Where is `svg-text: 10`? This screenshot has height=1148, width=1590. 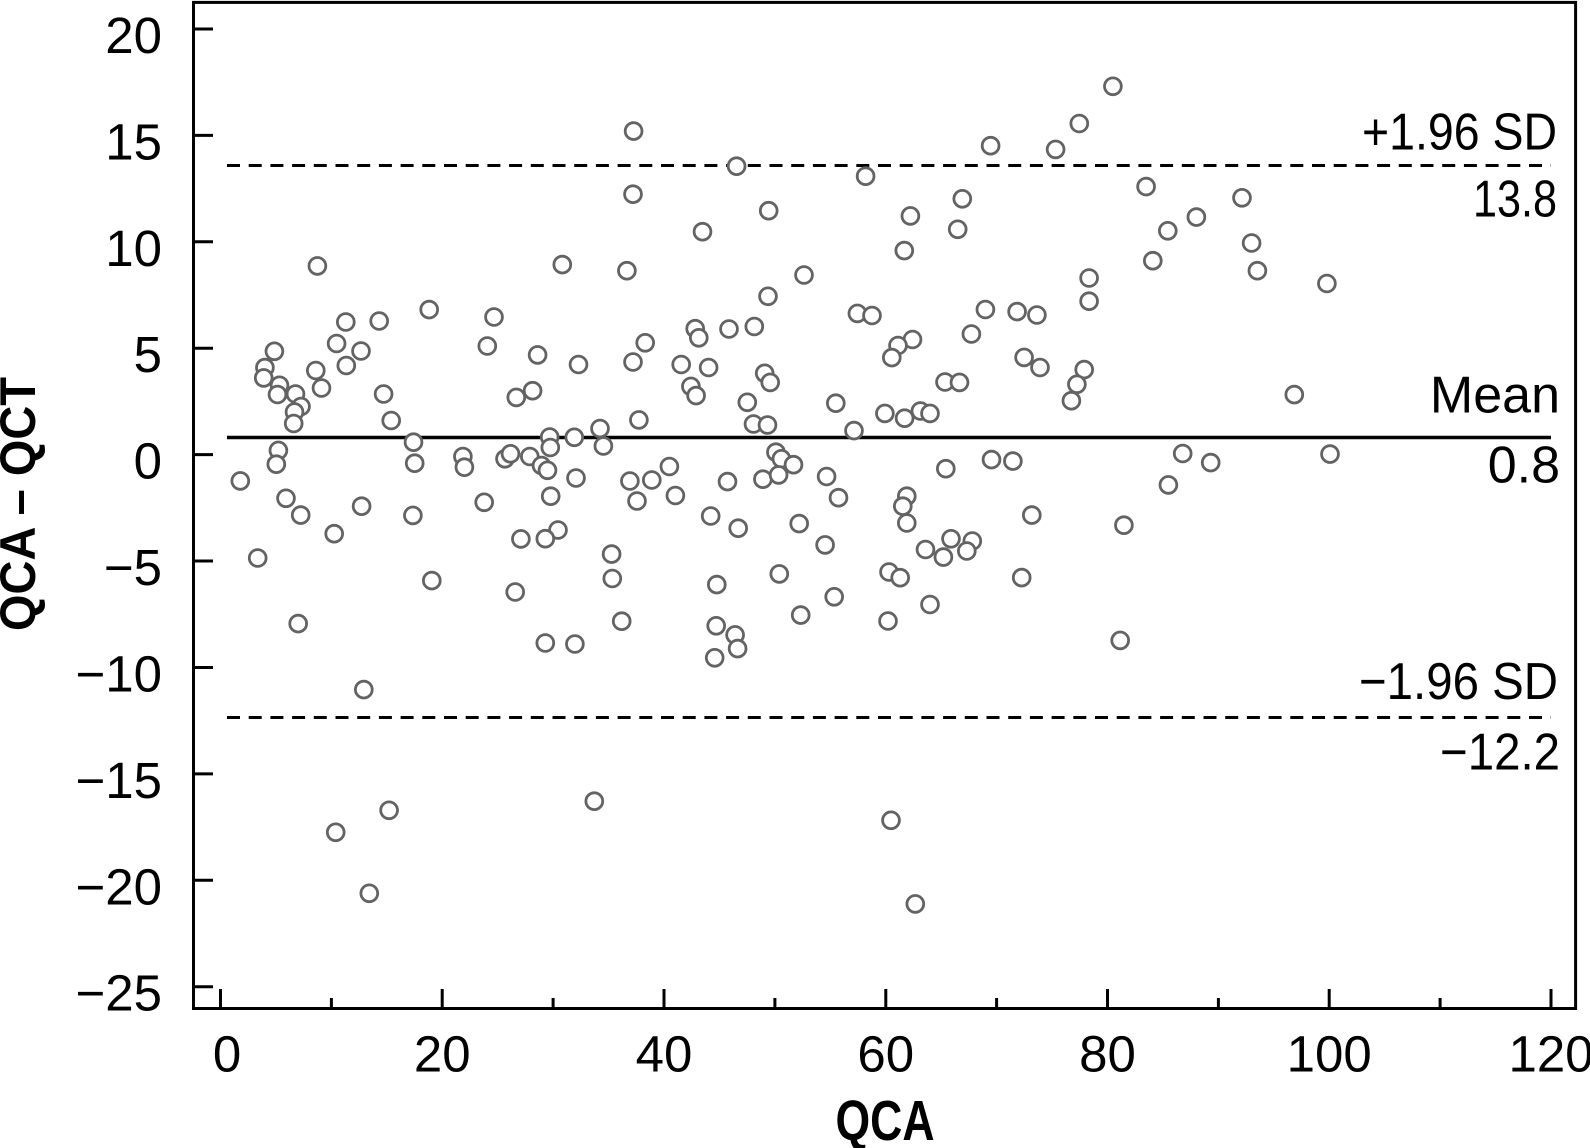
svg-text: 10 is located at coordinates (133, 248).